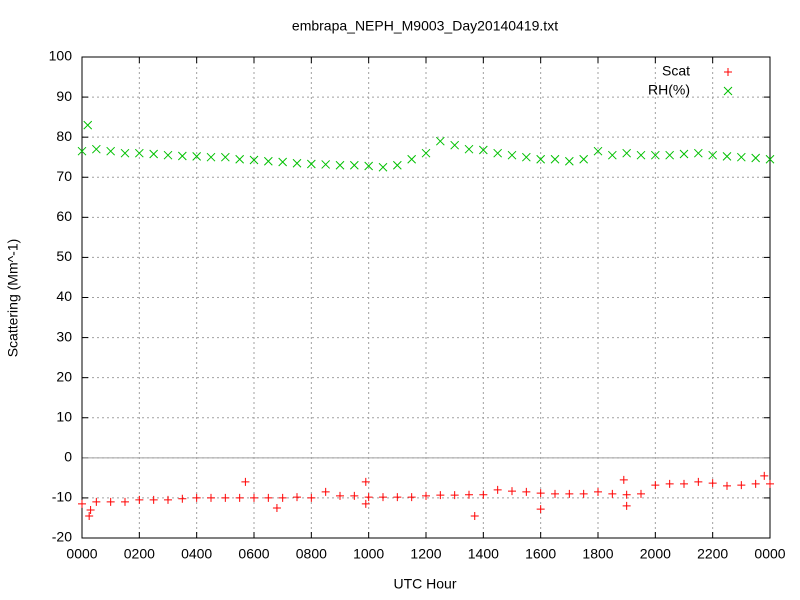  Describe the element at coordinates (68, 457) in the screenshot. I see `y-tick-label: 0` at that location.